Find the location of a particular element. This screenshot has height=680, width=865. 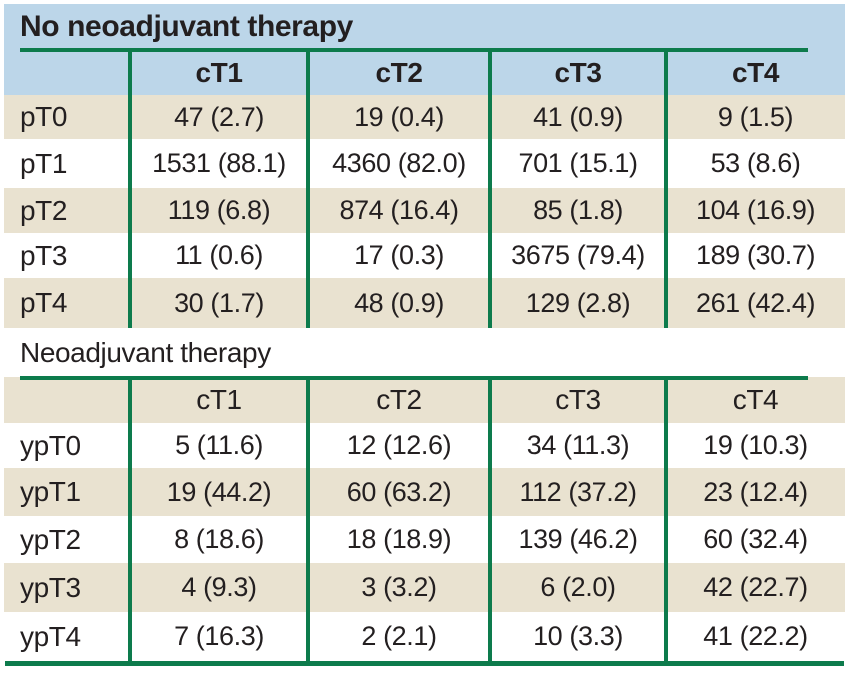

table2-title-bar: Neoadjuvant therapy is located at coordinates (424, 352).